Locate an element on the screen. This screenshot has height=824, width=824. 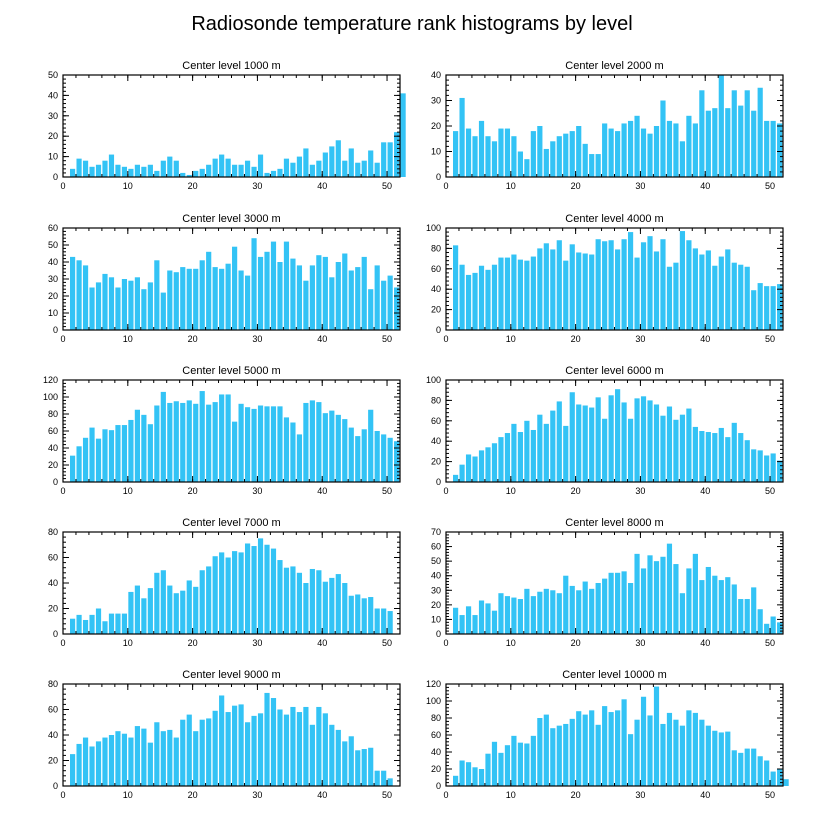
panel-9: Center level 9000 m 0 10 20 30 40 50 0 20 40 60 80 is located at coordinates (224, 734).